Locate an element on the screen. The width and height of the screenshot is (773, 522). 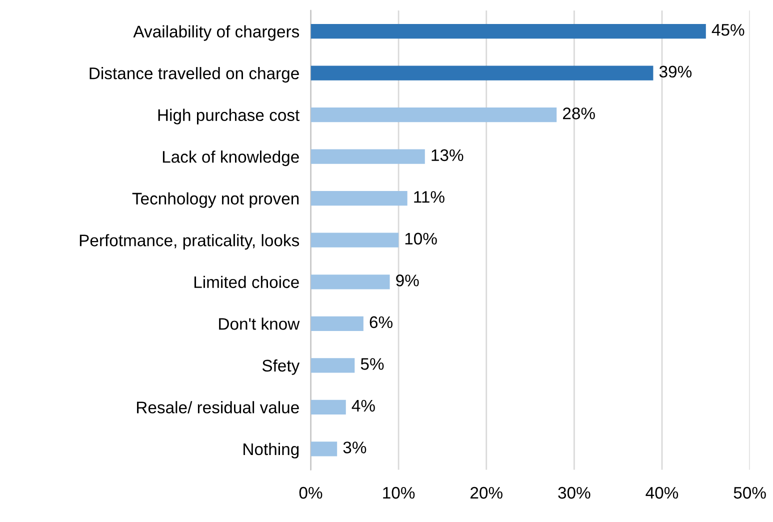
y-tick-label: Availability of chargers is located at coordinates (216, 33).